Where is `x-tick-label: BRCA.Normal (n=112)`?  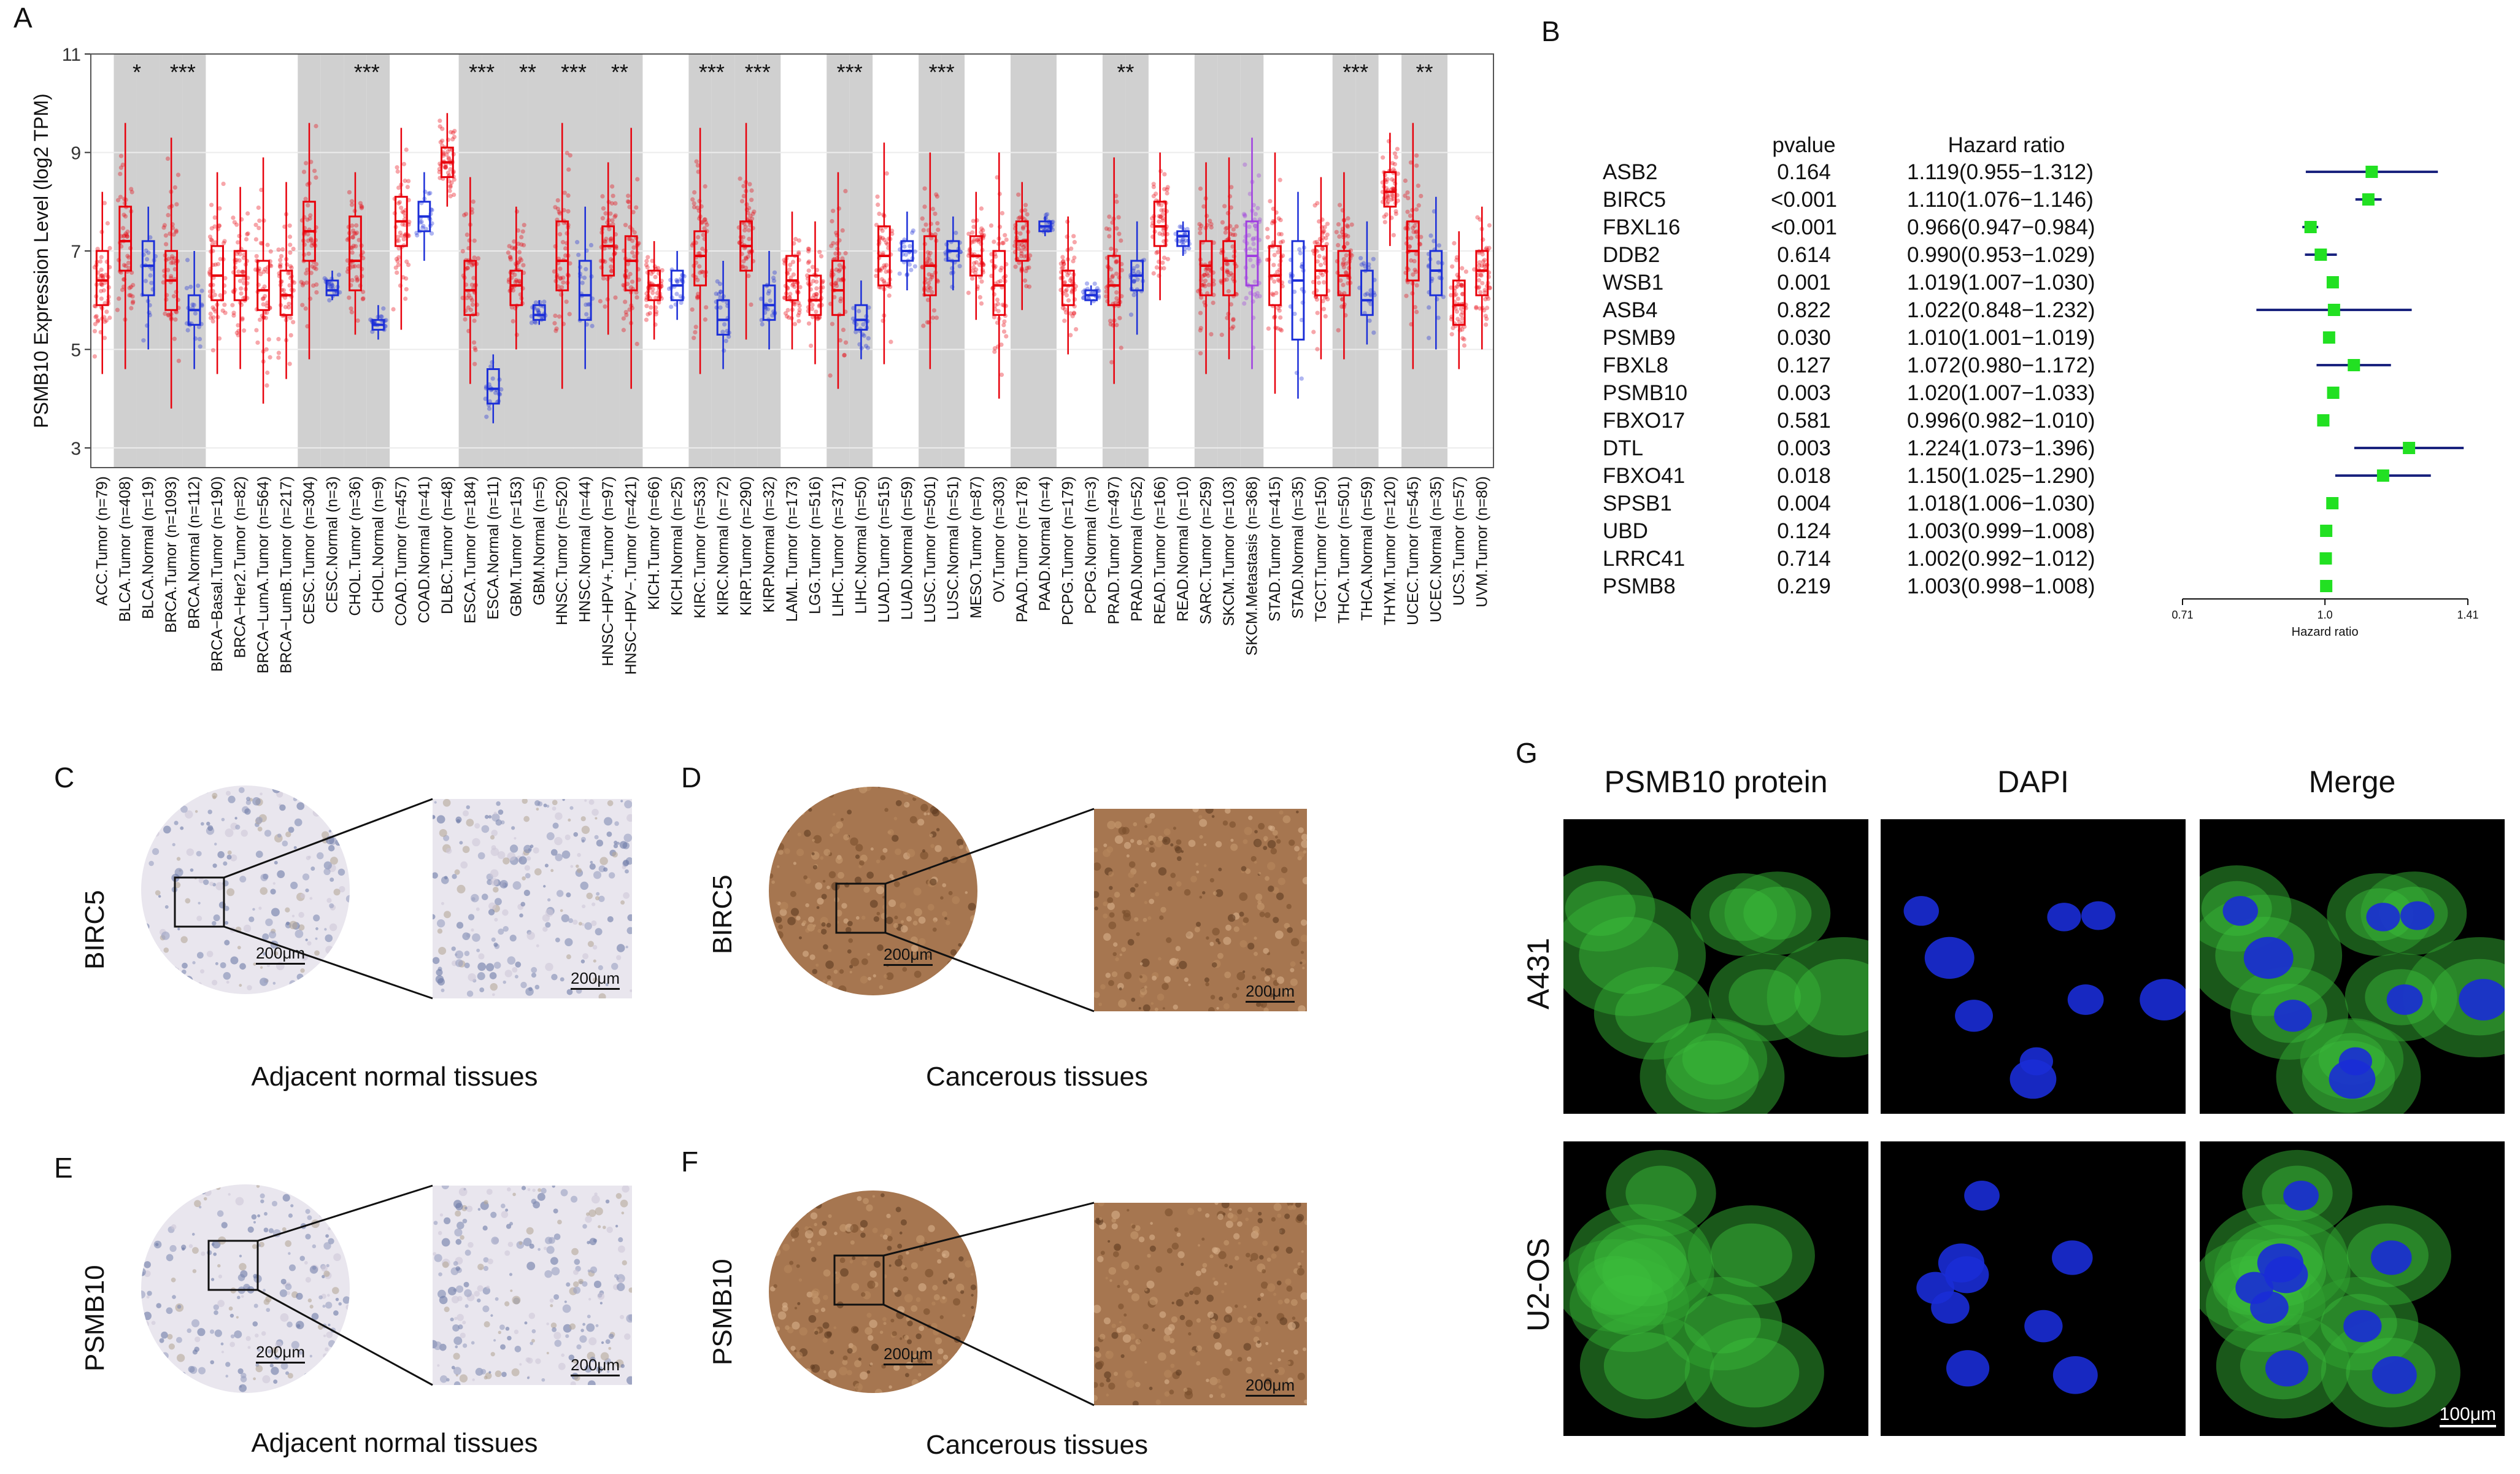
x-tick-label: BRCA.Normal (n=112) is located at coordinates (194, 552).